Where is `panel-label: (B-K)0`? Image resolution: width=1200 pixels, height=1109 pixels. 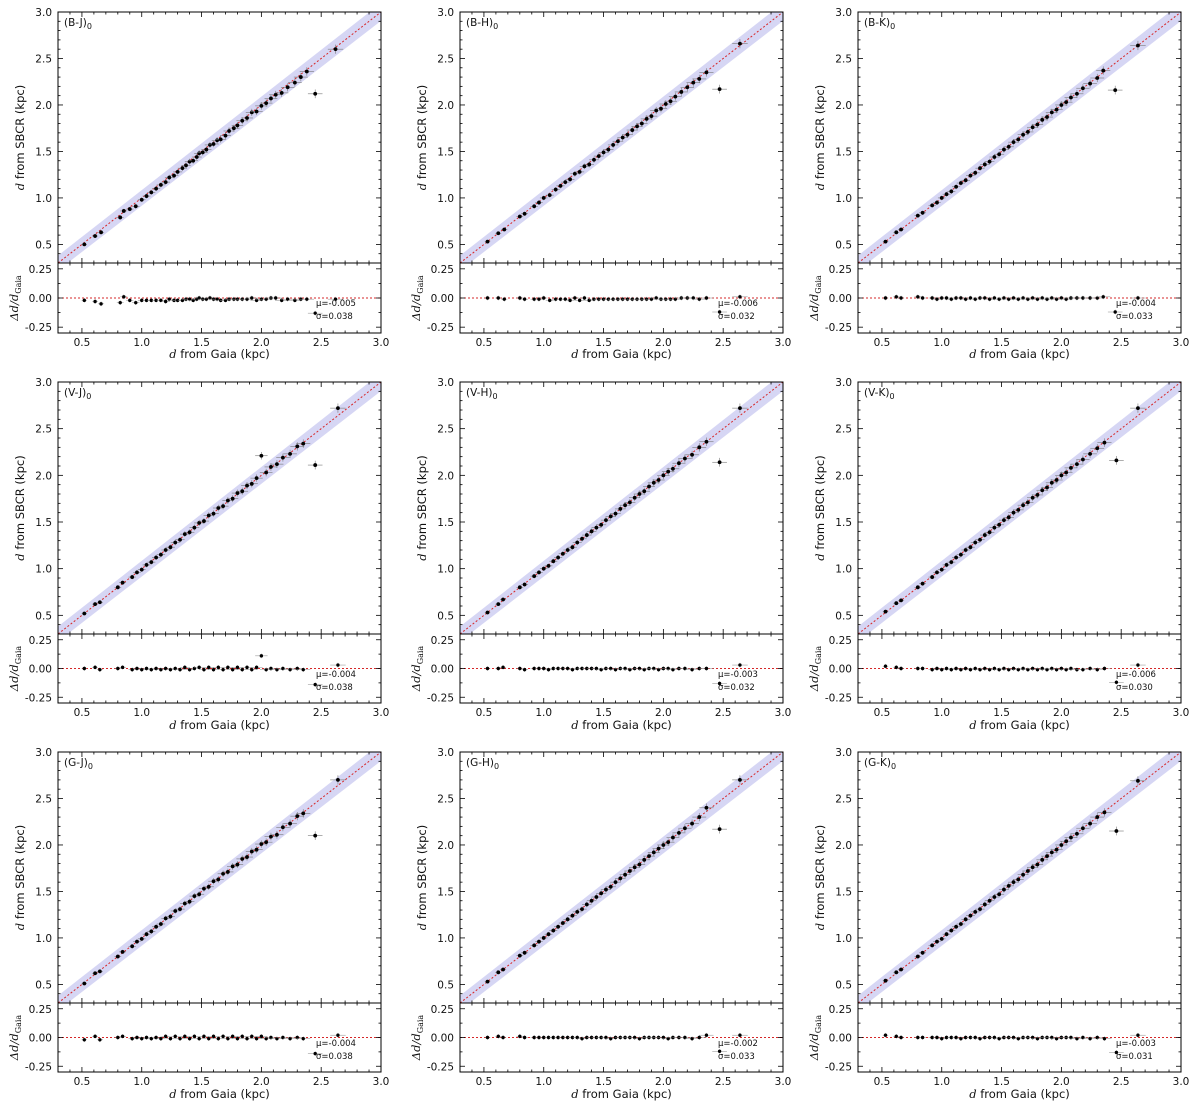
panel-label: (B-K)0 is located at coordinates (879, 24).